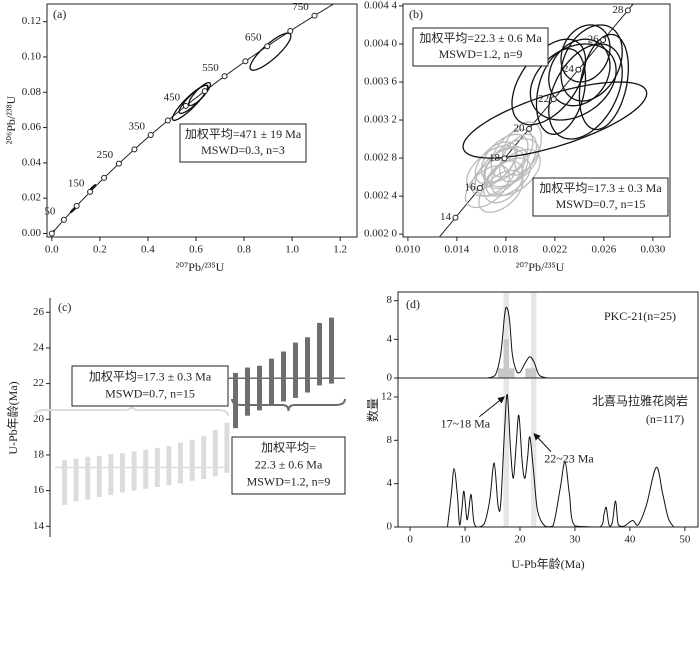  Describe the element at coordinates (410, 540) in the screenshot. I see `x-tick-label: 0` at that location.